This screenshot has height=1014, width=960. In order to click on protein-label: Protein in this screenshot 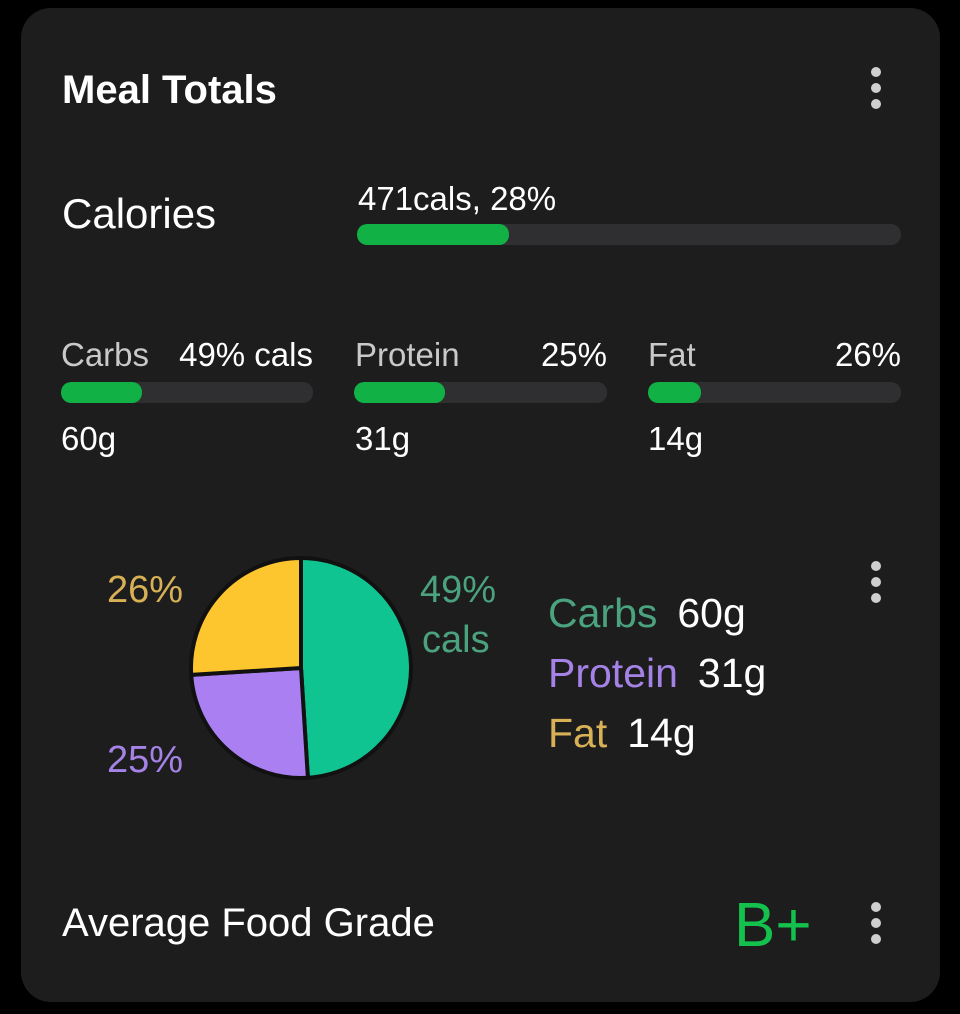, I will do `click(407, 354)`.